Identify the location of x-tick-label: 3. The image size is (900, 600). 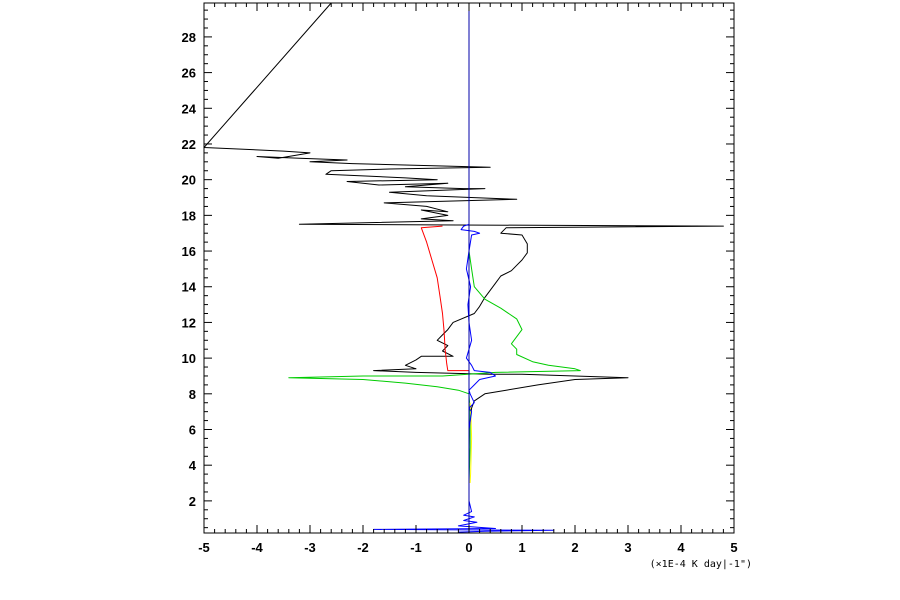
(627, 547).